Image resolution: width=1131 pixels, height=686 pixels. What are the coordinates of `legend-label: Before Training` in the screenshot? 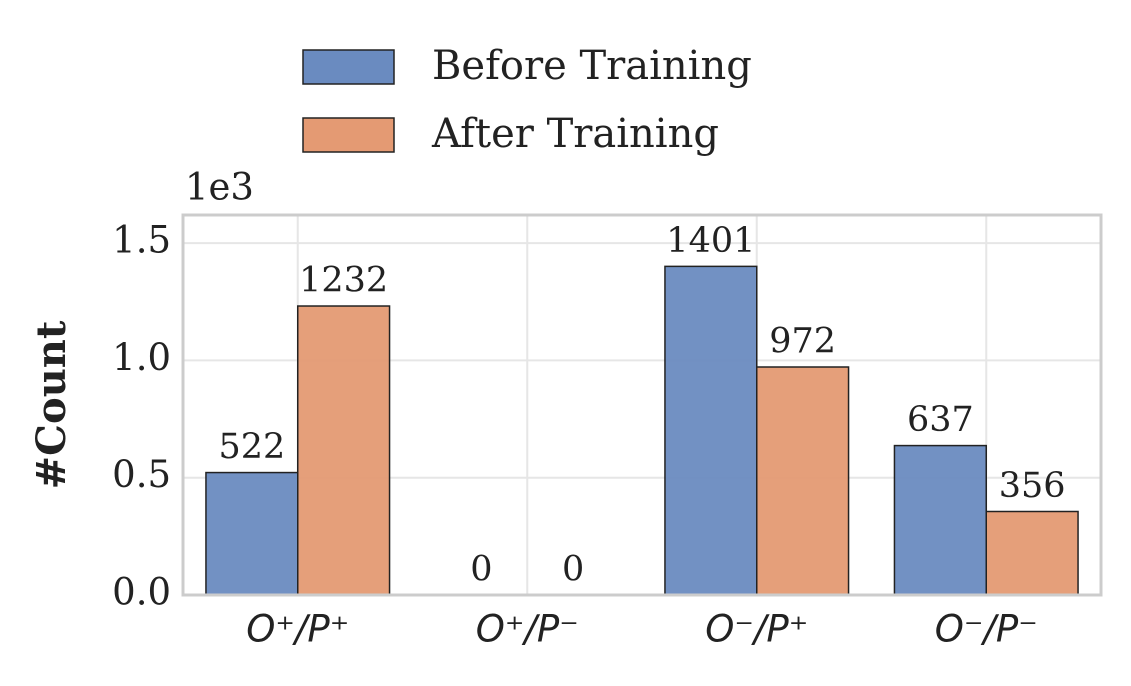 It's located at (592, 66).